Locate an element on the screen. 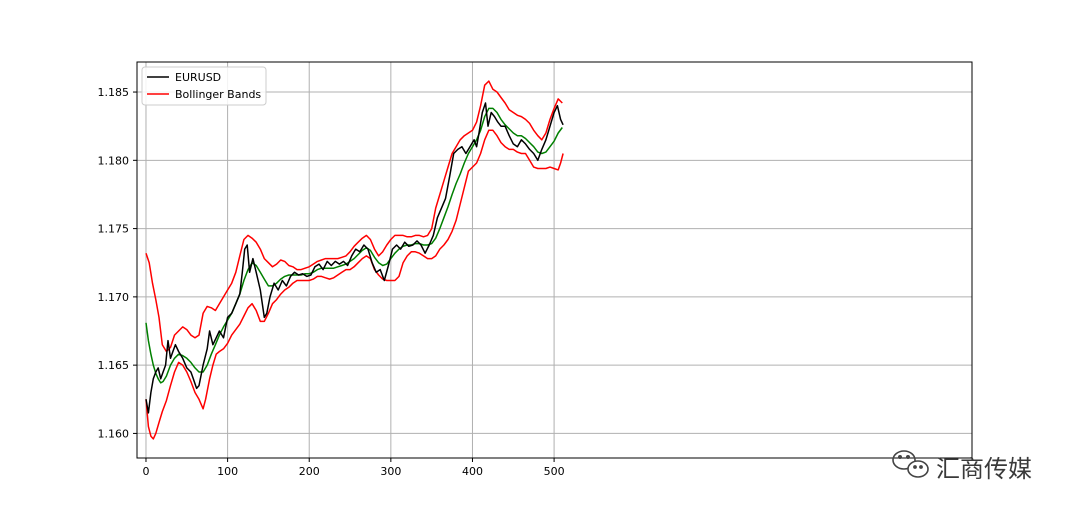 This screenshot has height=515, width=1080. wechat-icon is located at coordinates (910, 464).